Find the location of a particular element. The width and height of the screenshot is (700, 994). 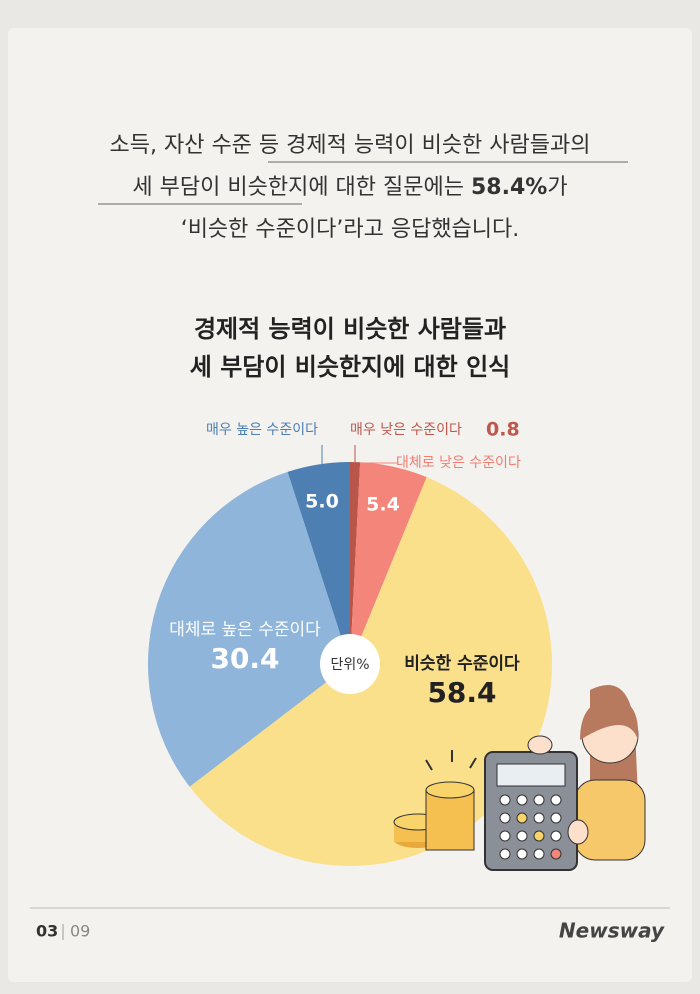

slice-label: 대체로 낮은 수준이다 is located at coordinates (458, 463).